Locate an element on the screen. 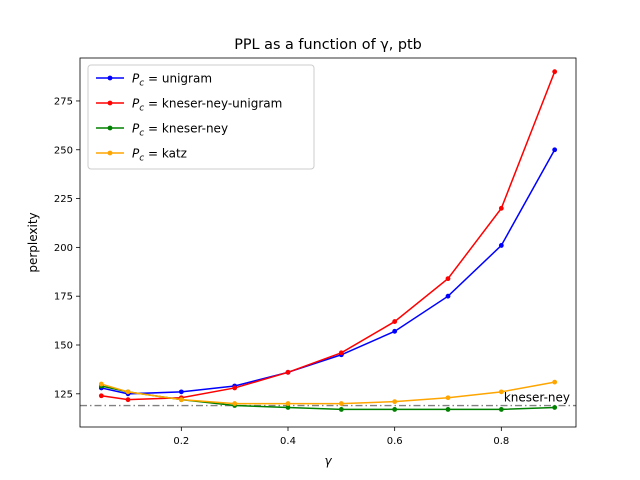 This screenshot has height=480, width=640. x-tick-label: 0.2 is located at coordinates (181, 441).